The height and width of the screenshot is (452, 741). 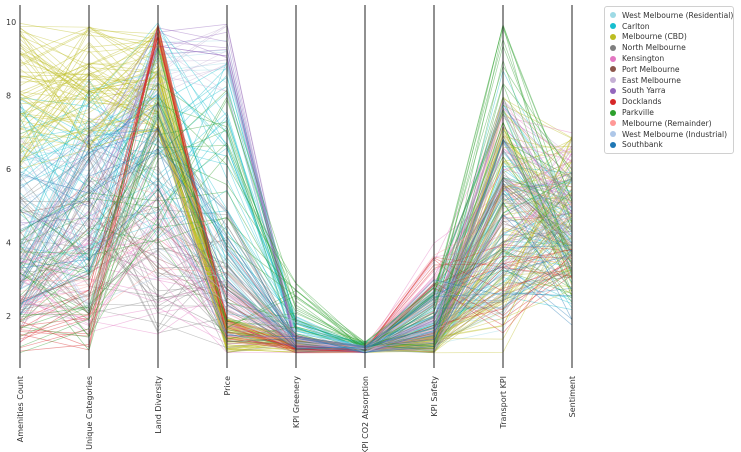 What do you see at coordinates (296, 402) in the screenshot?
I see `axis-label: KPI Greenery` at bounding box center [296, 402].